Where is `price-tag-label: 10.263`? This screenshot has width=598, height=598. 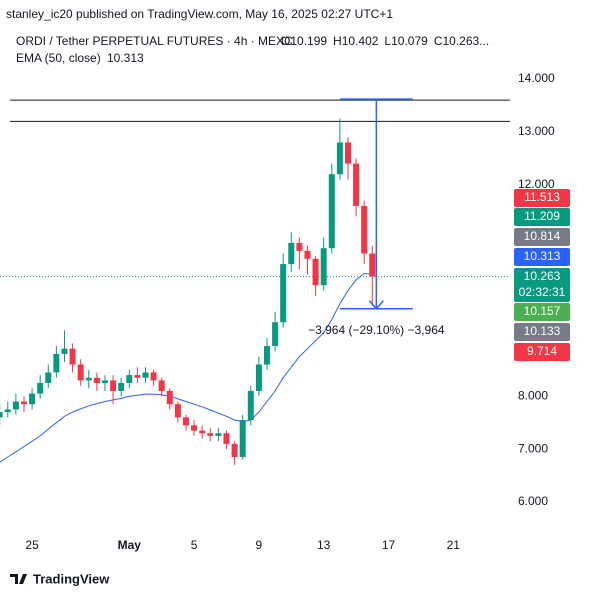
price-tag-label: 10.263 is located at coordinates (542, 276).